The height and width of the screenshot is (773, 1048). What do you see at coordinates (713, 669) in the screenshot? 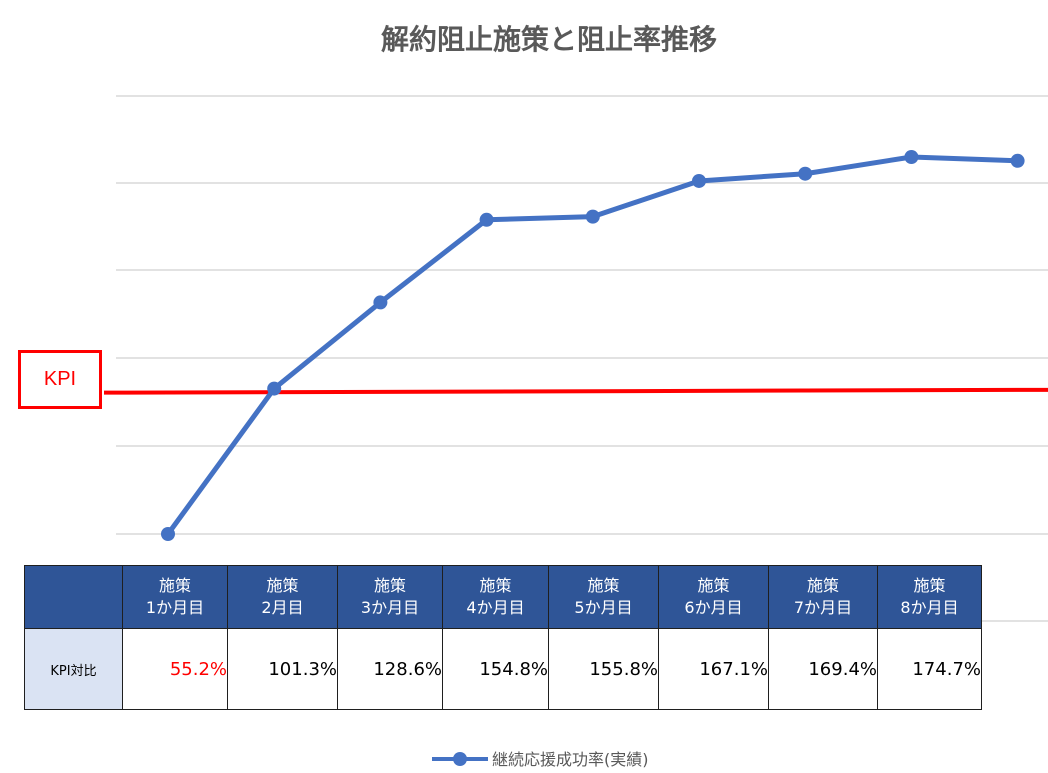
I see `table-value-cell: 167.1%` at bounding box center [713, 669].